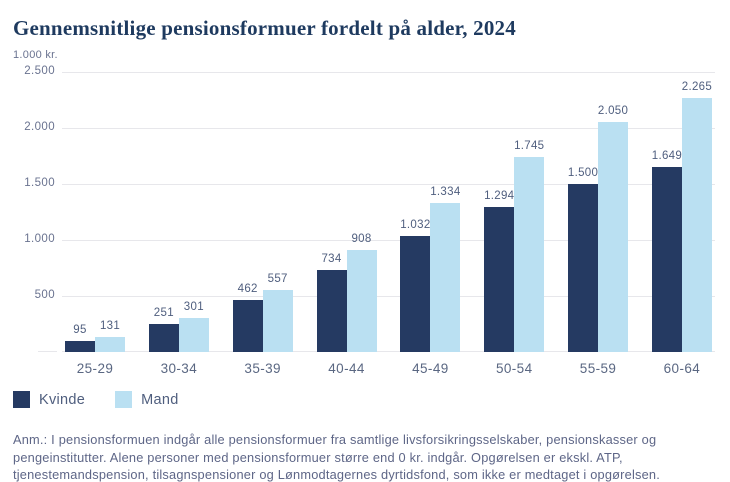  Describe the element at coordinates (44, 295) in the screenshot. I see `y-tick-label: 500` at that location.